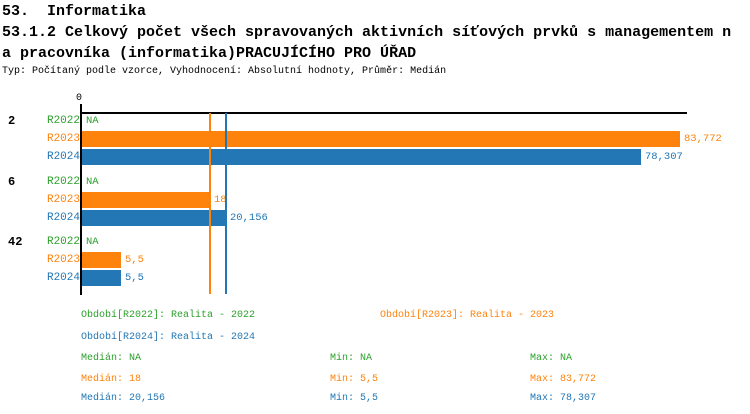  I want to click on legend-max-r2024: Max: 78,307, so click(563, 398).